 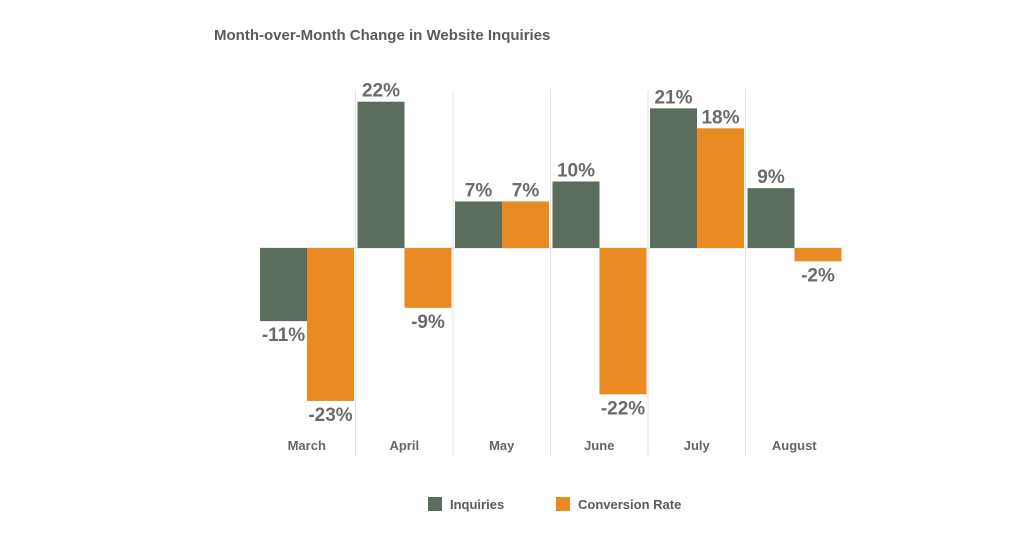 I want to click on data-label: 21%, so click(x=673, y=97).